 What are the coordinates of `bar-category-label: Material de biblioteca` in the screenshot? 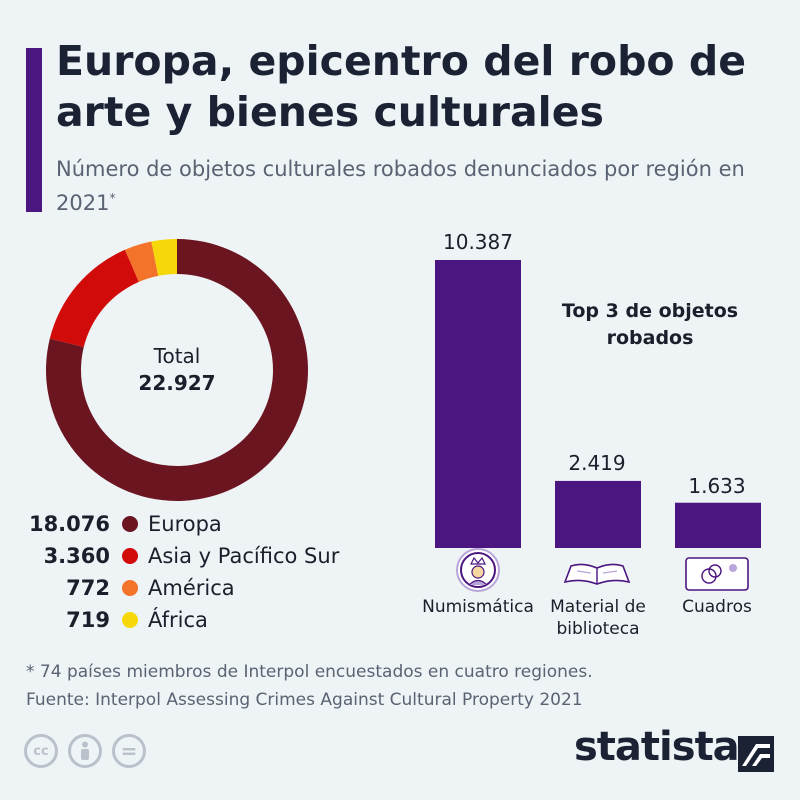 It's located at (598, 618).